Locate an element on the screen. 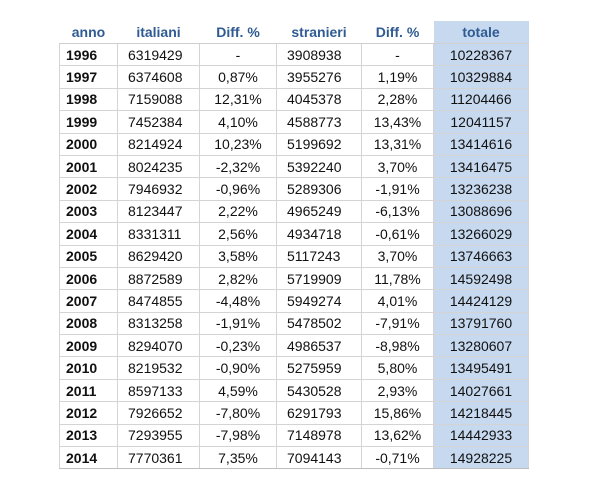 The width and height of the screenshot is (600, 500). table-row: 2000 8214924 10,23% 5199692 13,31% 13414616 is located at coordinates (294, 144).